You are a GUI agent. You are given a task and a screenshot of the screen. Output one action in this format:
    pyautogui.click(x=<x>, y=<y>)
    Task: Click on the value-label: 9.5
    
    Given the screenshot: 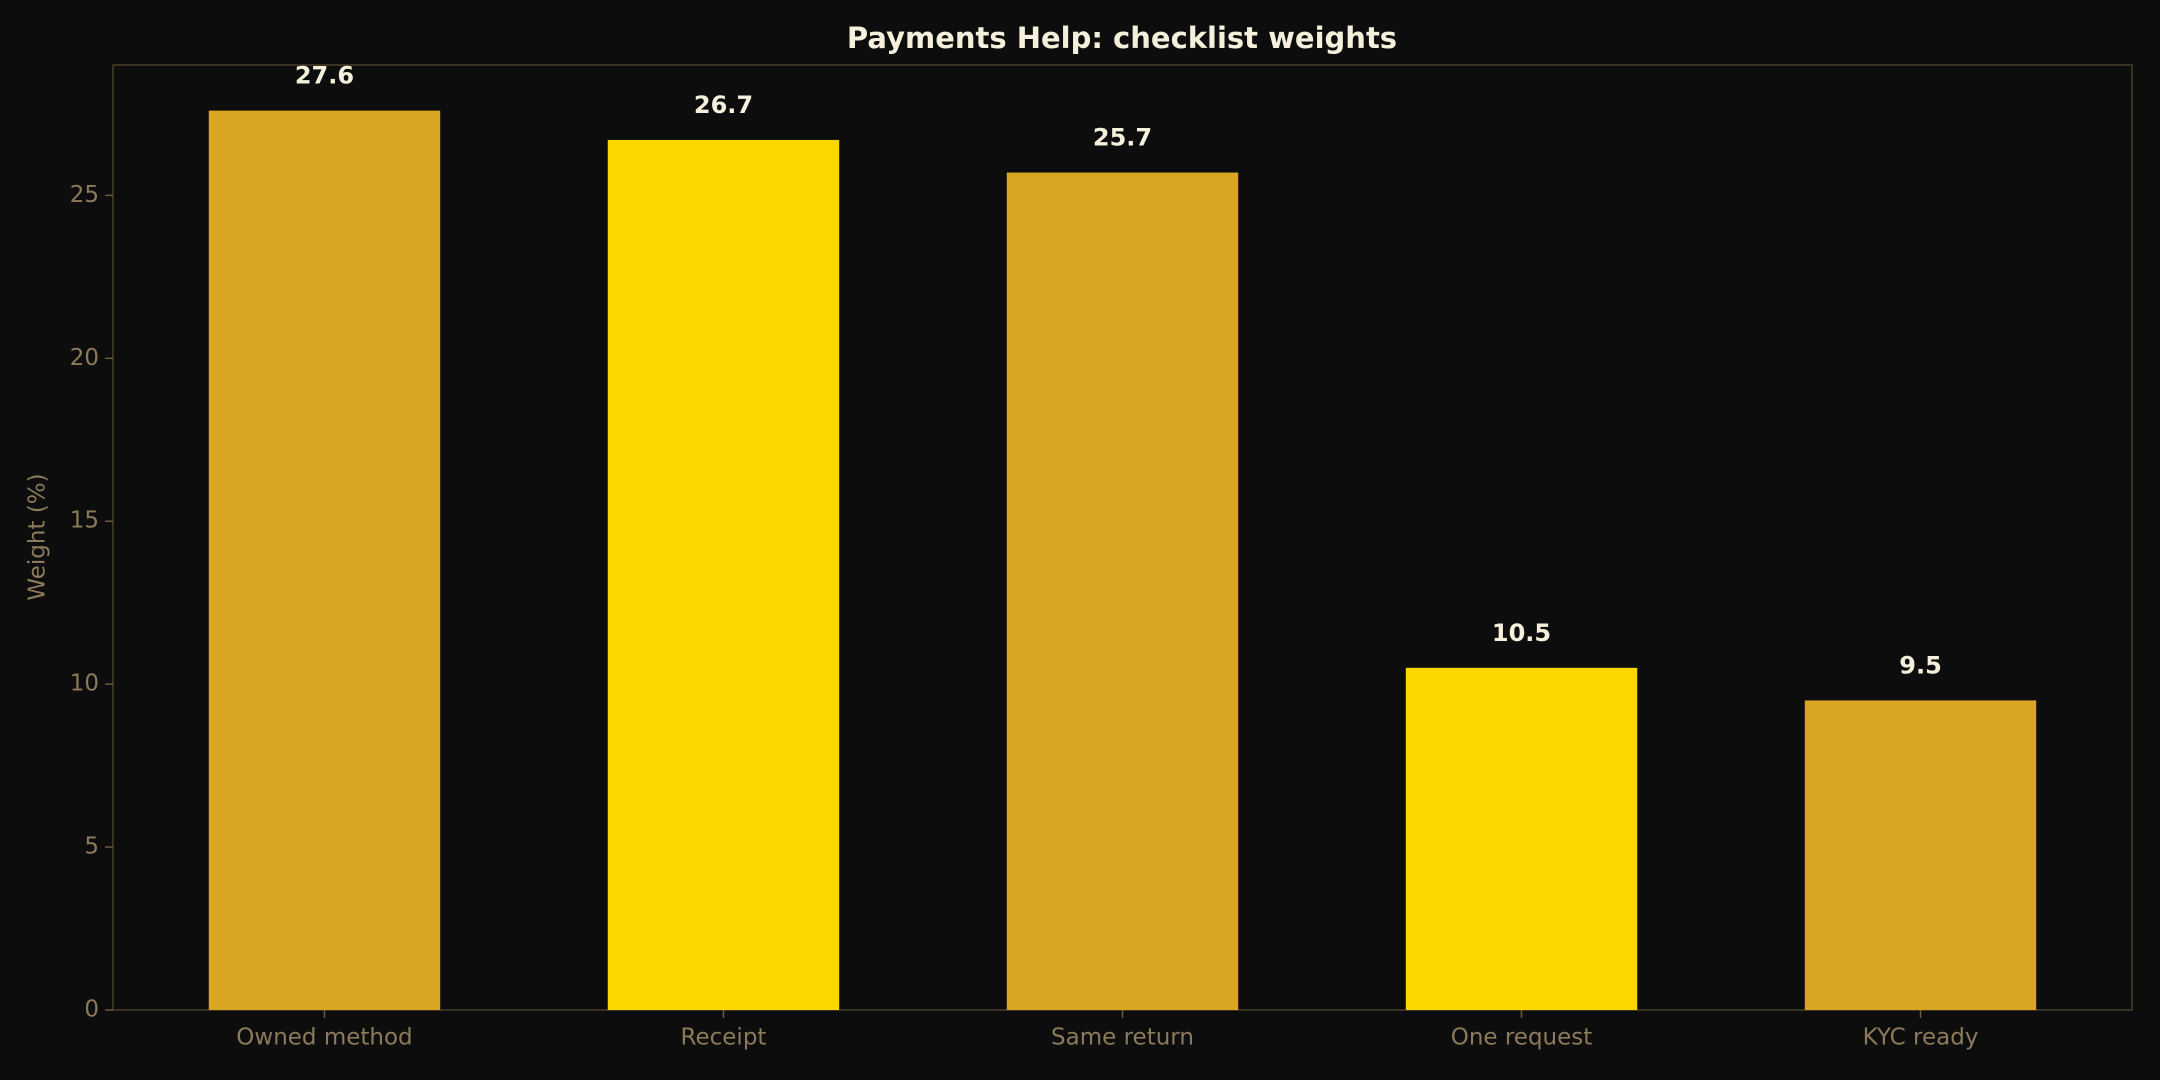 What is the action you would take?
    pyautogui.click(x=1920, y=665)
    